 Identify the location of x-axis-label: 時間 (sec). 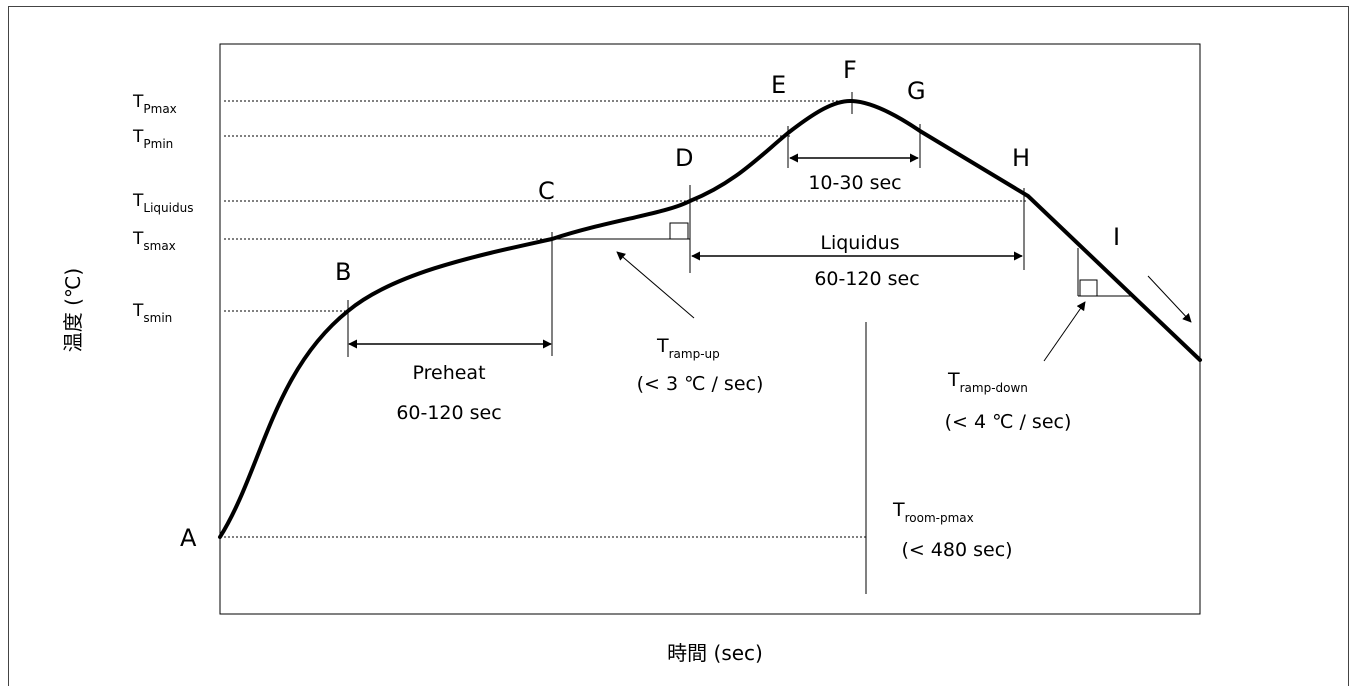
(715, 653).